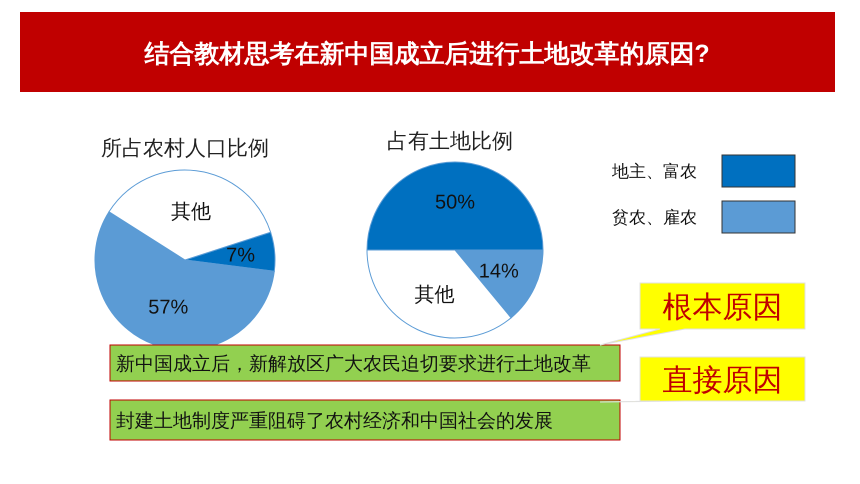  Describe the element at coordinates (334, 421) in the screenshot. I see `text: 封建土地制度严重阻碍了农村经济和中国社会的发展` at that location.